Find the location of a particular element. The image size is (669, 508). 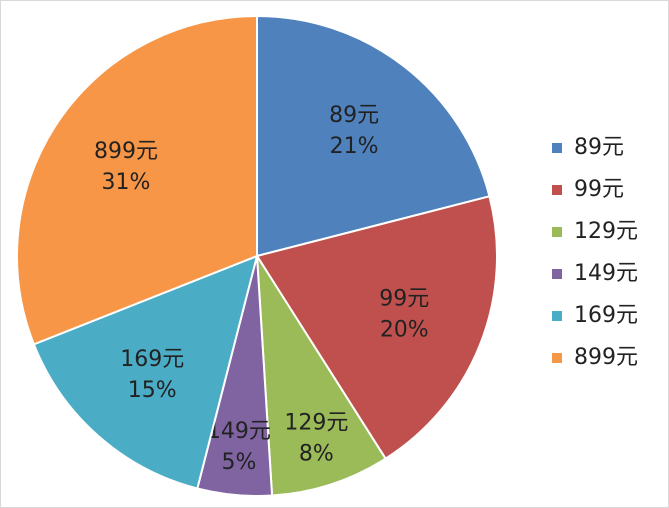

slice-category-label: 89元 is located at coordinates (354, 115).